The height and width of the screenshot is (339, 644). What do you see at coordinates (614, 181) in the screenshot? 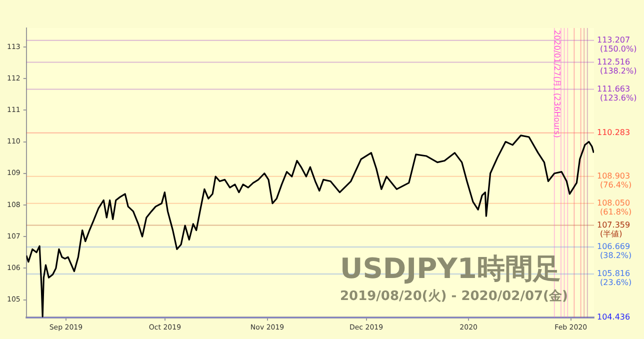
I see `ref-line-label: 108.903 (76.4%)` at bounding box center [614, 181].